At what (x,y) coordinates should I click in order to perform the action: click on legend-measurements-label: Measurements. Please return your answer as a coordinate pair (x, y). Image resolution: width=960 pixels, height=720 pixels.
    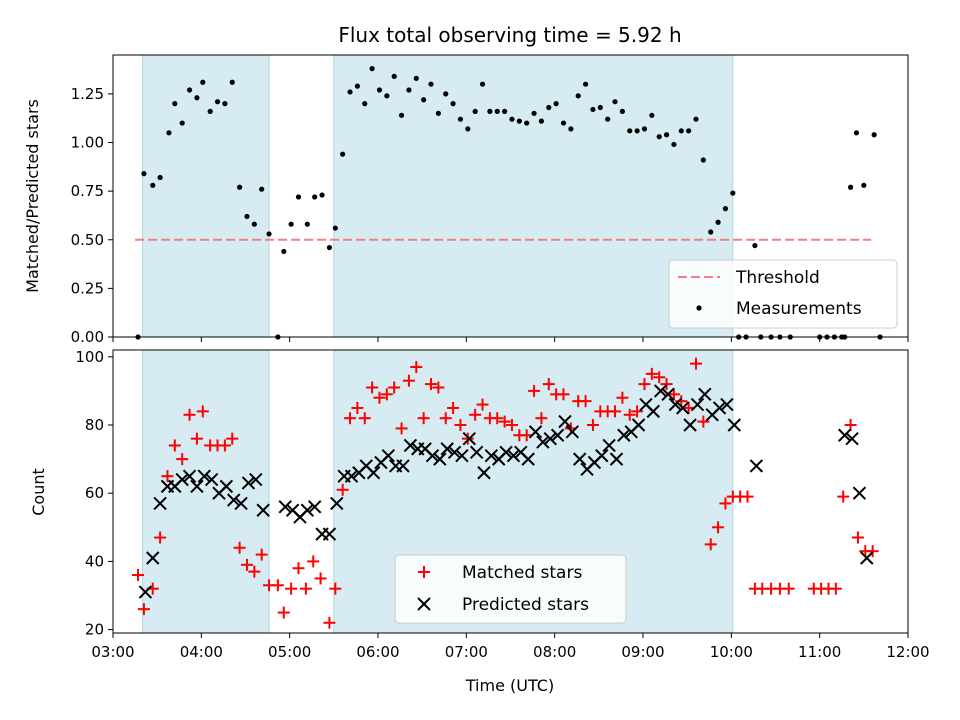
    Looking at the image, I should click on (799, 309).